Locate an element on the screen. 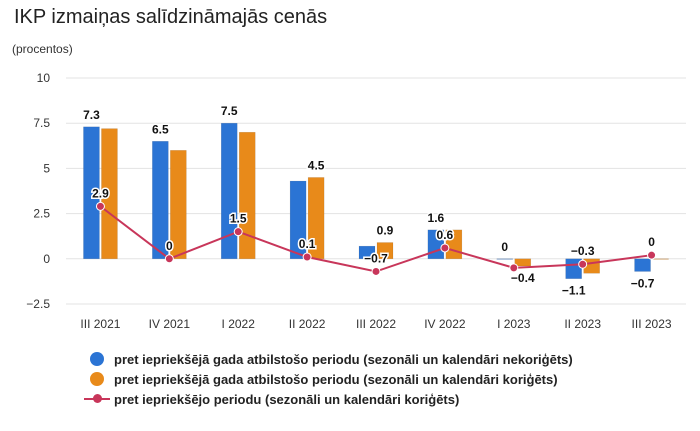  y-tick-label: 2.5 is located at coordinates (41, 214).